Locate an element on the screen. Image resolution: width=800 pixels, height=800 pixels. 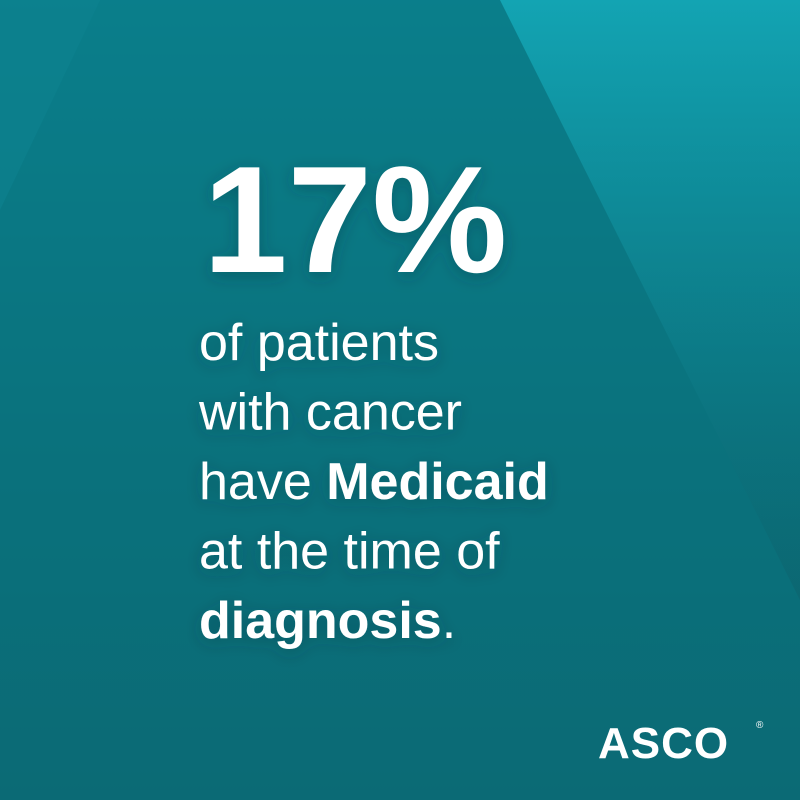
text-segment: at the time of is located at coordinates (349, 552).